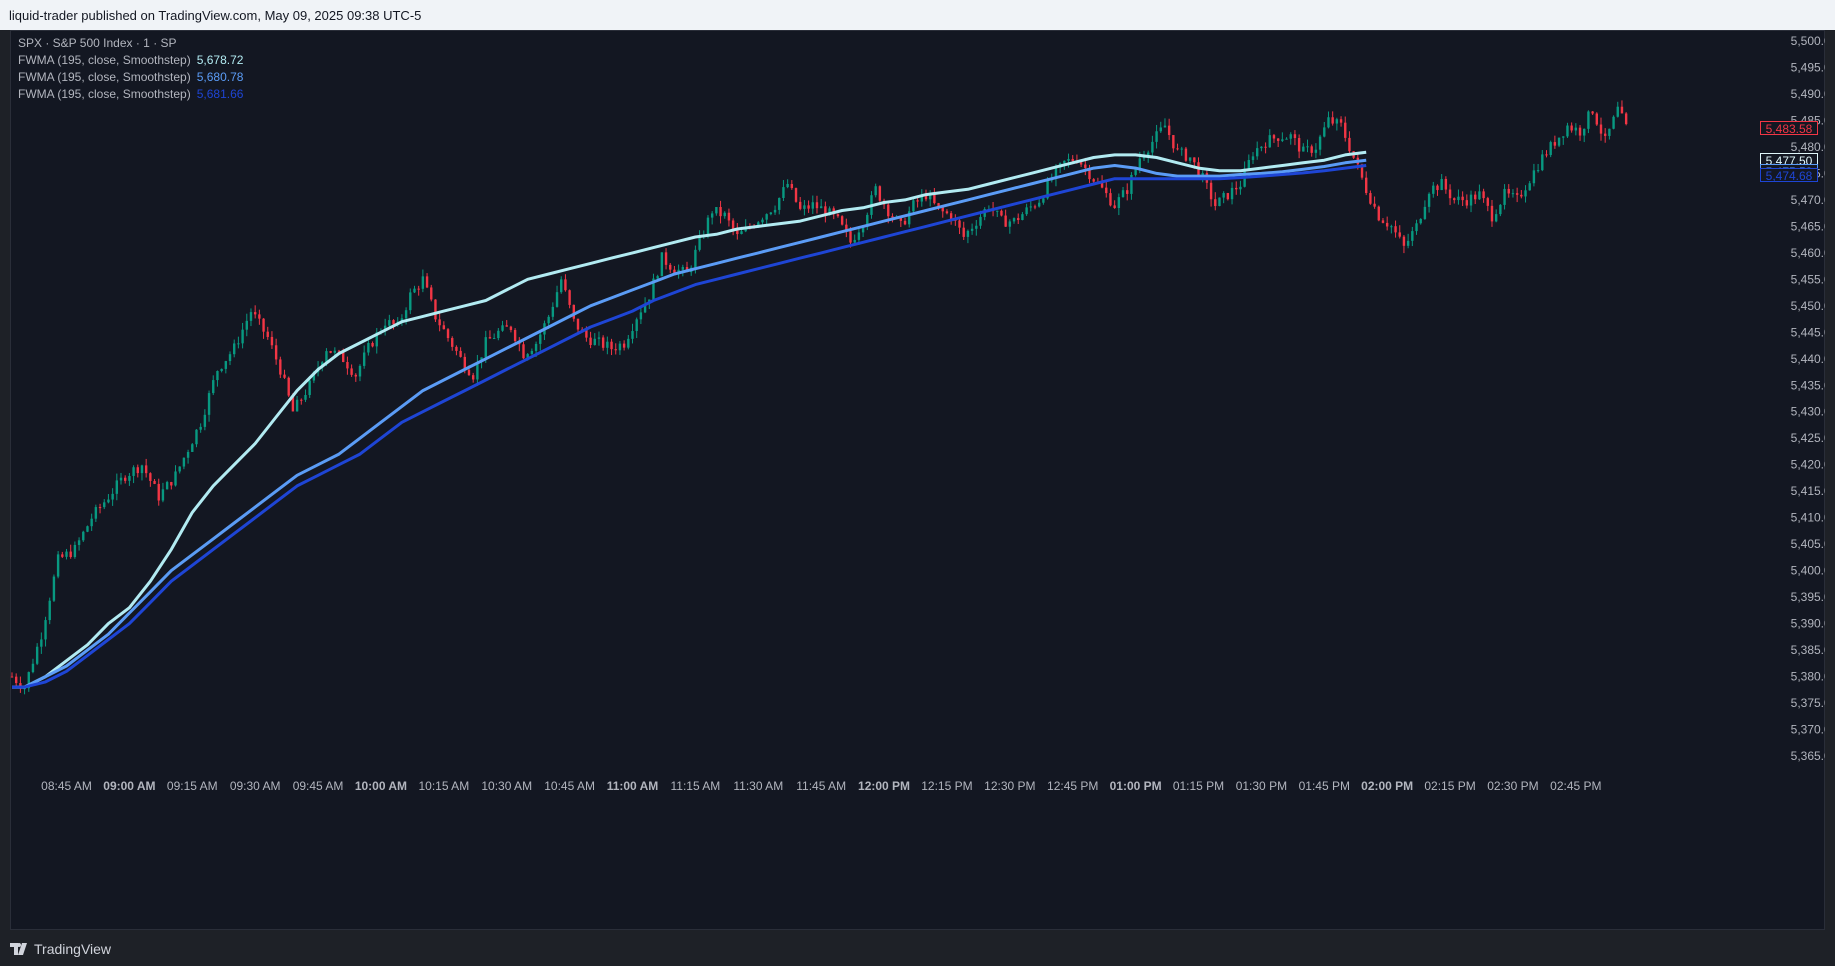 The height and width of the screenshot is (966, 1835). I want to click on indicator-value: 5,678.72, so click(220, 60).